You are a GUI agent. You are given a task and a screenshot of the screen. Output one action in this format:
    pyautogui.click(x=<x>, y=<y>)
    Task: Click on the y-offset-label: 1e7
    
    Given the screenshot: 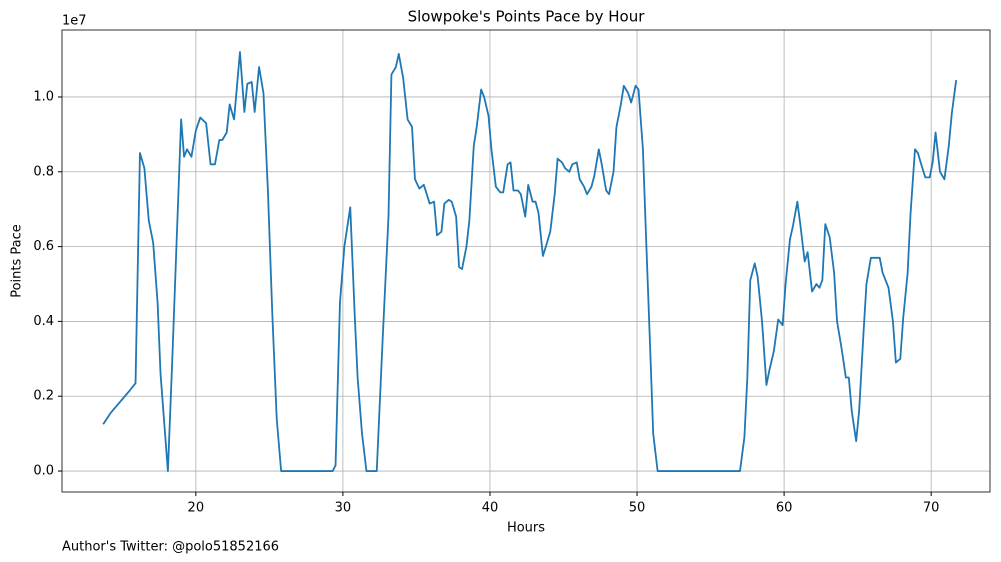 What is the action you would take?
    pyautogui.click(x=74, y=21)
    